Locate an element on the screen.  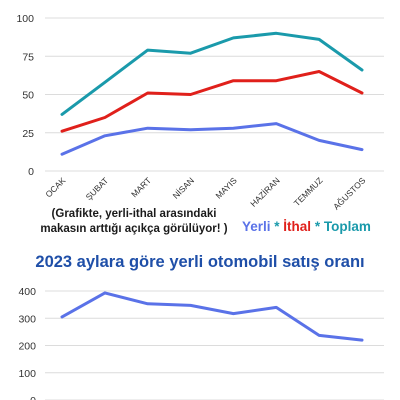
series-lines is located at coordinates (212, 316).